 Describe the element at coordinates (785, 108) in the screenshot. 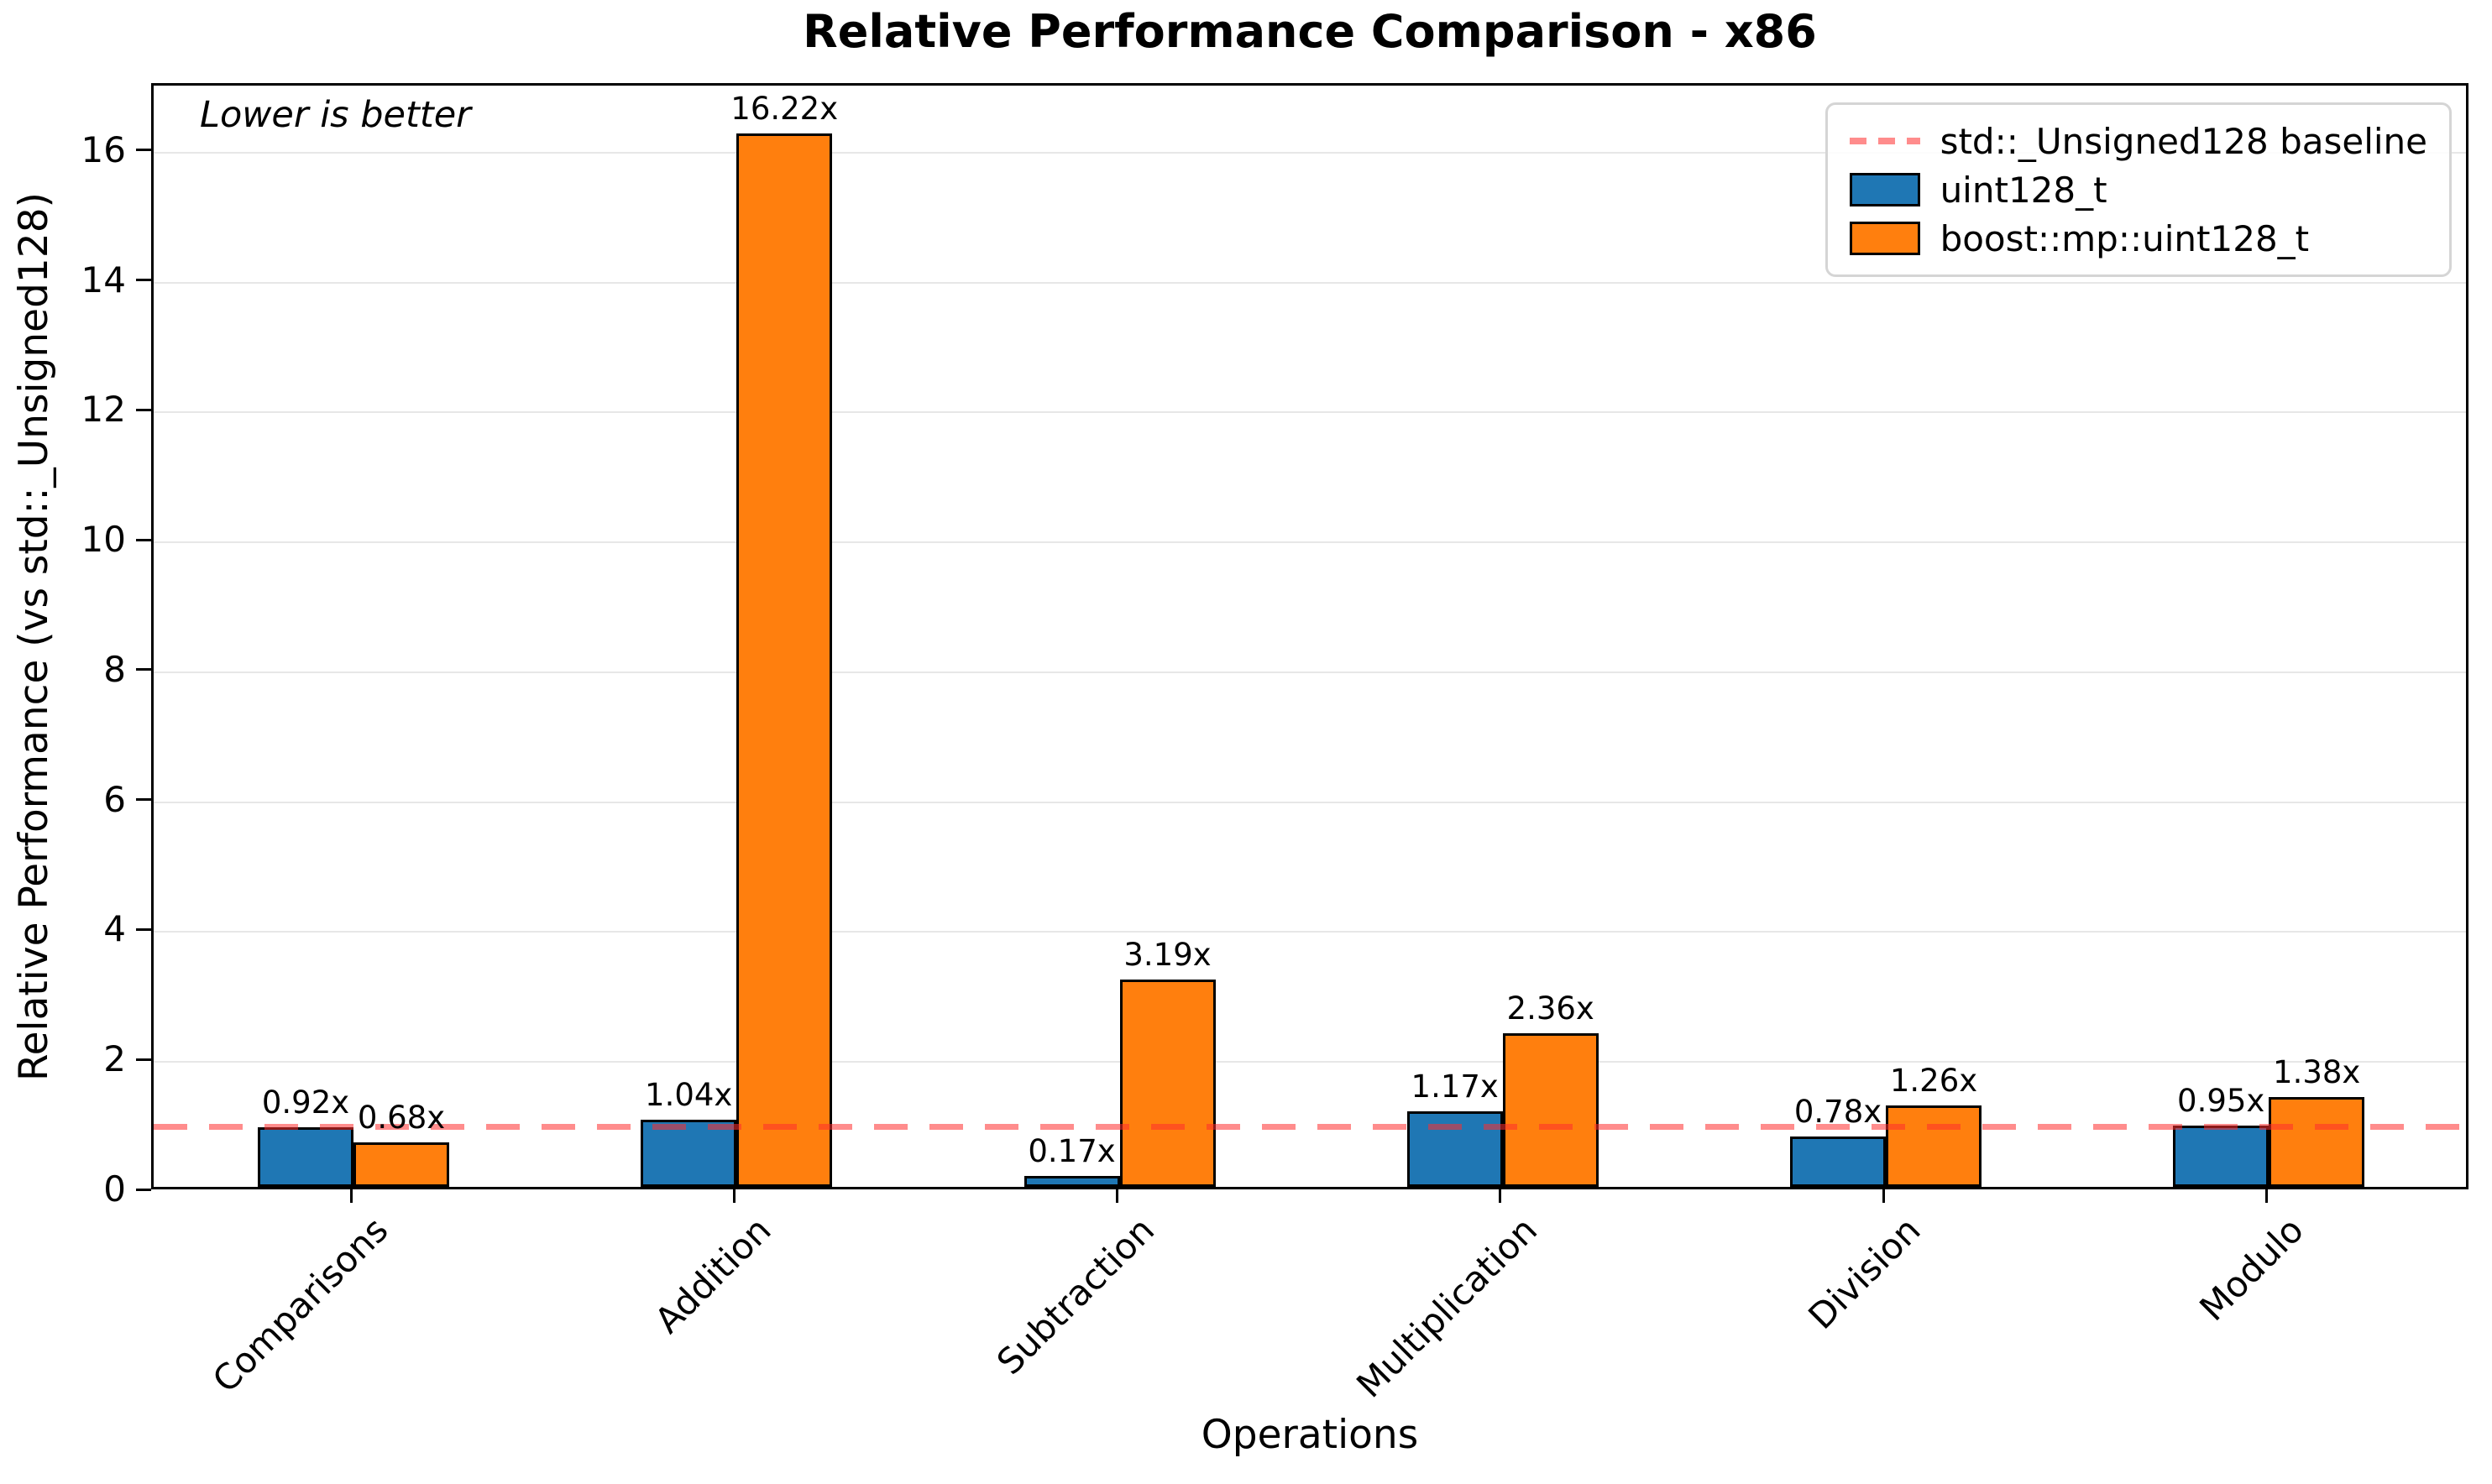

I see `bar-value-label: 16.22x` at that location.